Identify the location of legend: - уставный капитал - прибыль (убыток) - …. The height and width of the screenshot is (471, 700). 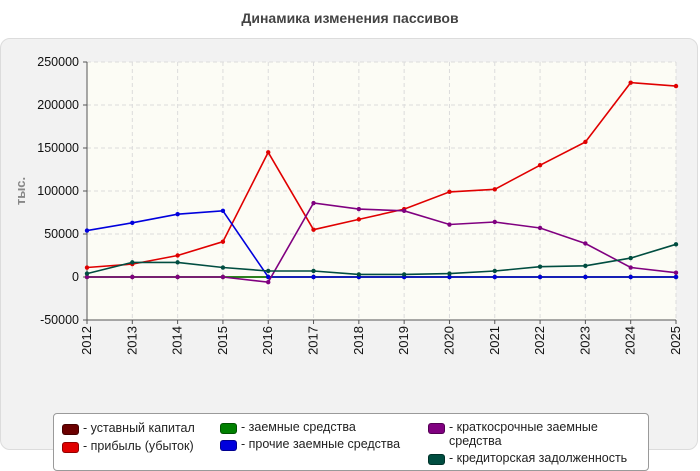
(351, 442).